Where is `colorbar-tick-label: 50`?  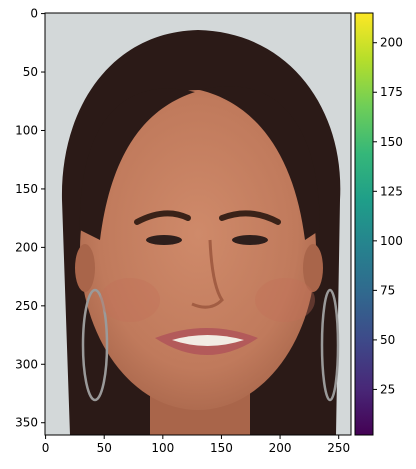 colorbar-tick-label: 50 is located at coordinates (387, 340).